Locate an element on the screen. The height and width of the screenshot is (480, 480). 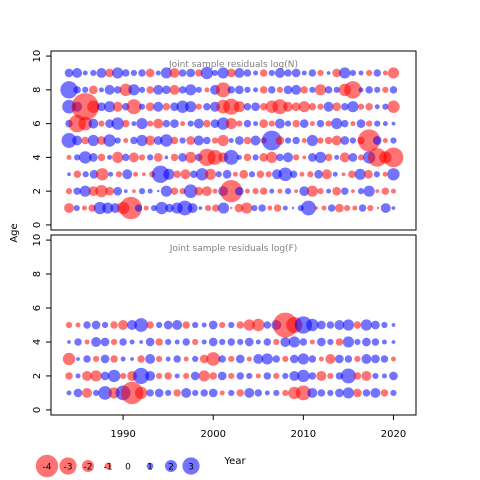
y-tick-label: 2 is located at coordinates (37, 376).